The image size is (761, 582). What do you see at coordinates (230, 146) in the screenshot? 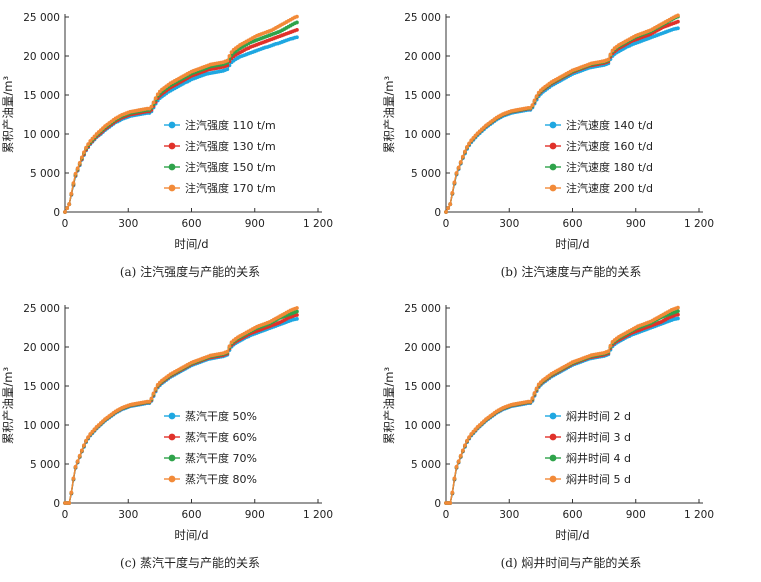
I see `legend-label: 注汽强度 130 t/m` at bounding box center [230, 146].